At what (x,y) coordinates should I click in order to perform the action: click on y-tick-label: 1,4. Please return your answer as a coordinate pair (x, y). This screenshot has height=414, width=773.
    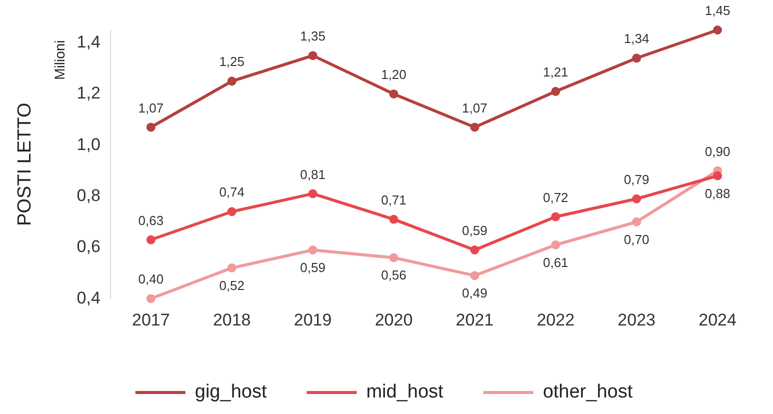
    Looking at the image, I should click on (88, 42).